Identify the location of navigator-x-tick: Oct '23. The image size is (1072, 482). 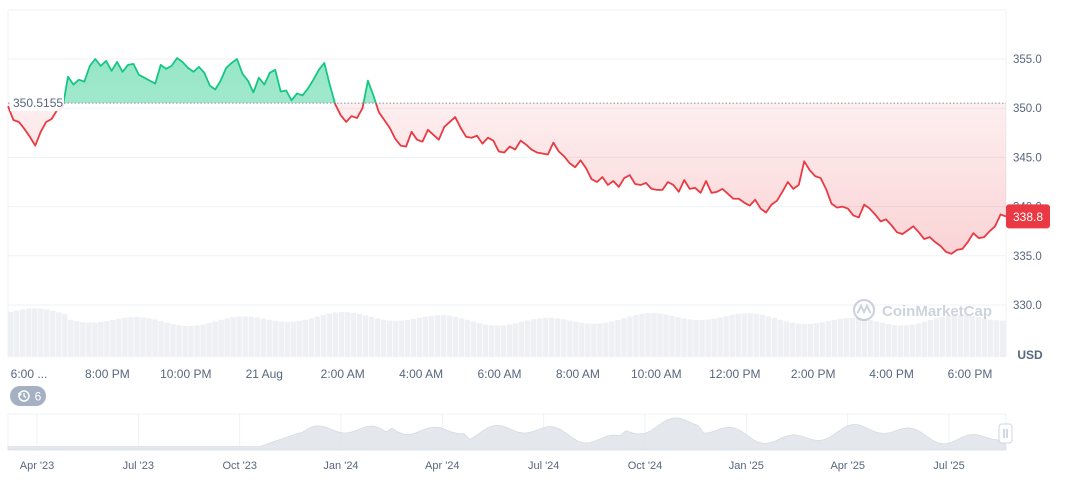
(239, 466).